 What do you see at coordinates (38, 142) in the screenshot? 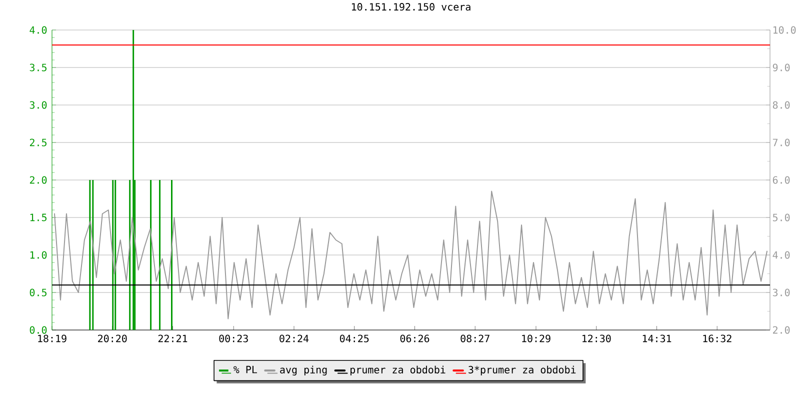
I see `y-tick-label: 2.5` at bounding box center [38, 142].